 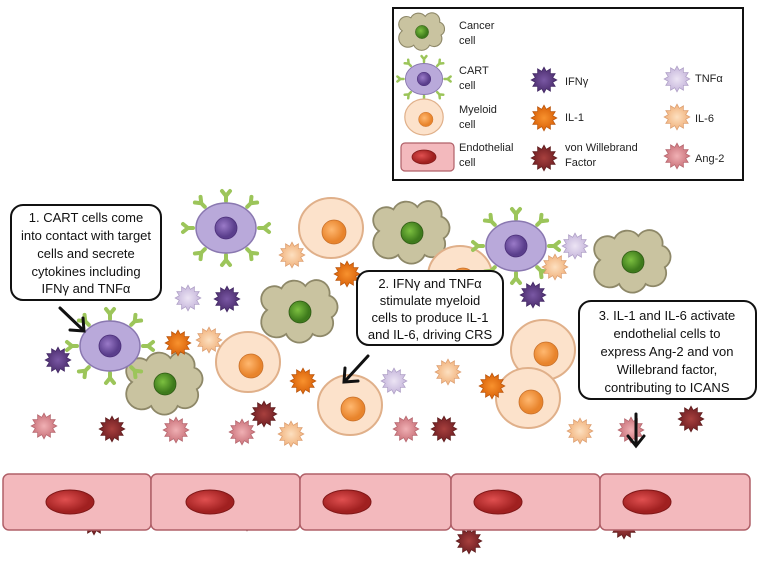 I want to click on callout-1-line: IFNγ and TNFα, so click(x=86, y=288).